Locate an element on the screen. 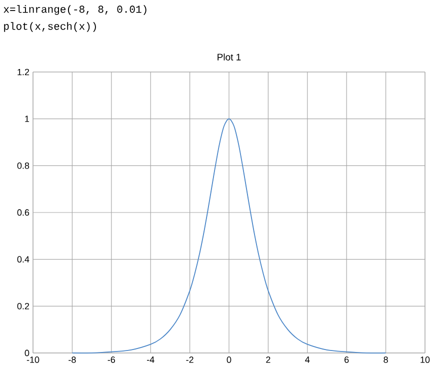 Image resolution: width=434 pixels, height=383 pixels. y-tick-label: 1.2 is located at coordinates (24, 72).